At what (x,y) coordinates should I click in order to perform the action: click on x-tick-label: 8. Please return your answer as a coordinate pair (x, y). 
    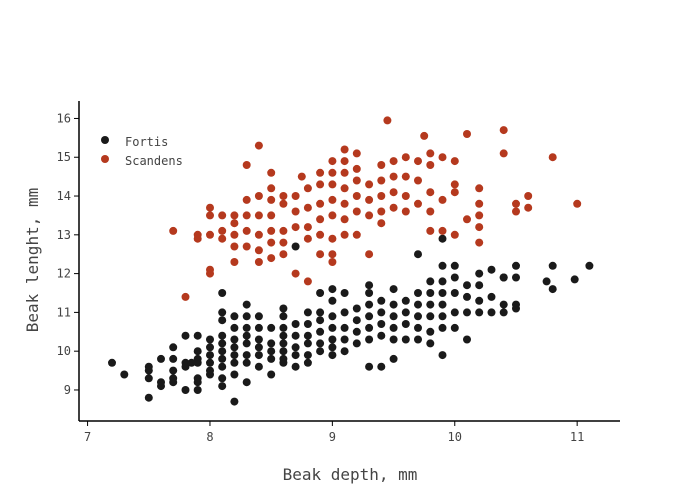
    Looking at the image, I should click on (209, 437).